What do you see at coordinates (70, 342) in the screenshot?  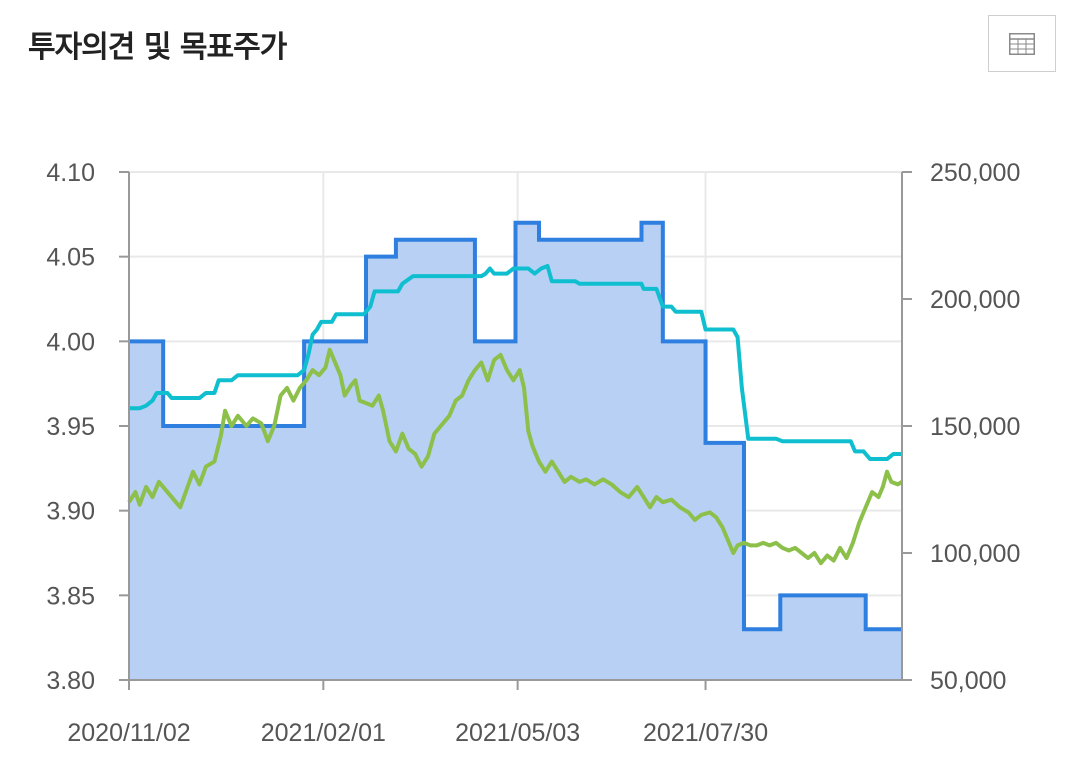 I see `y-left-tick-label: 4.00` at bounding box center [70, 342].